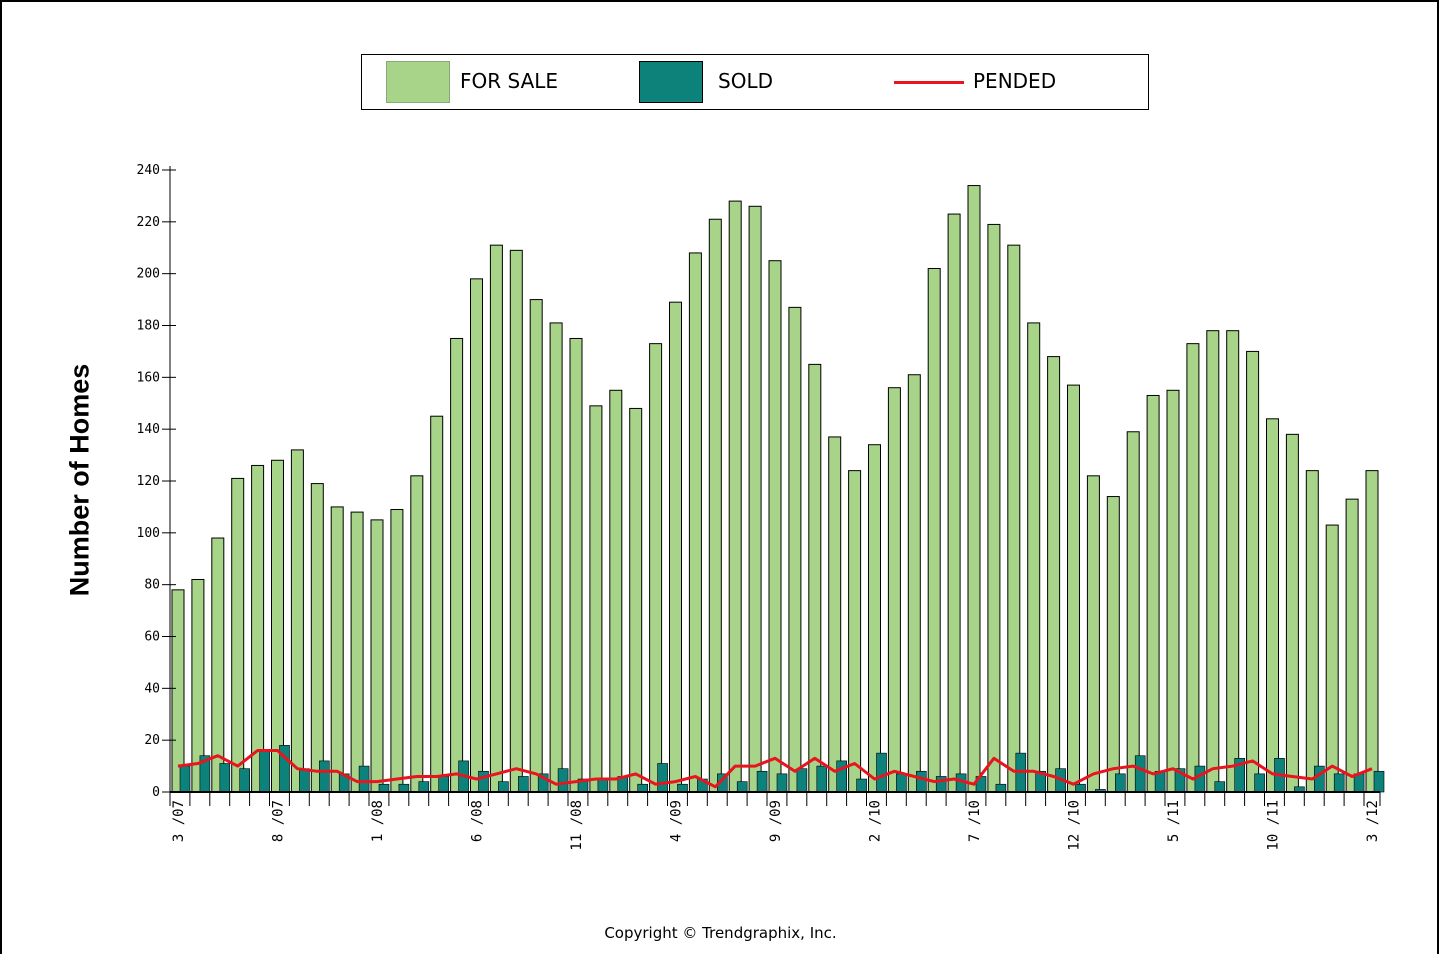  What do you see at coordinates (776, 821) in the screenshot?
I see `x-tick-label: 9 /09` at bounding box center [776, 821].